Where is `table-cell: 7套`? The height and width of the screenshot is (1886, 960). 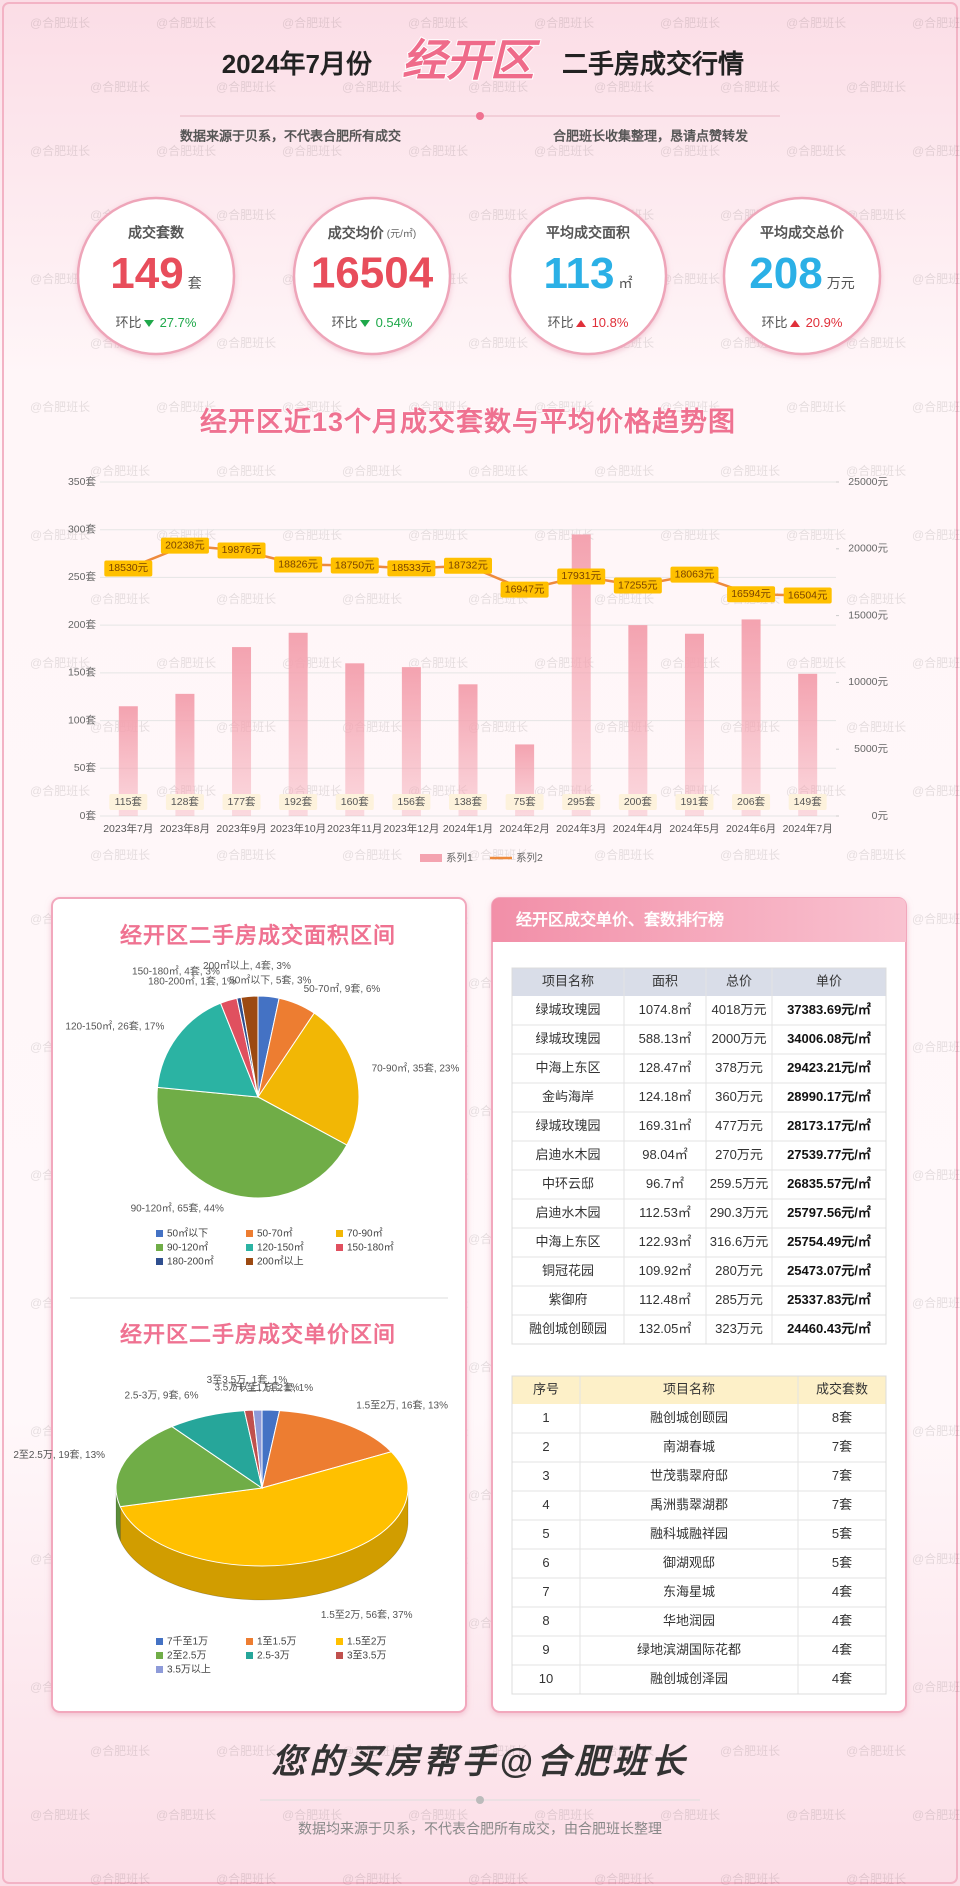 table-cell: 7套 is located at coordinates (842, 1475).